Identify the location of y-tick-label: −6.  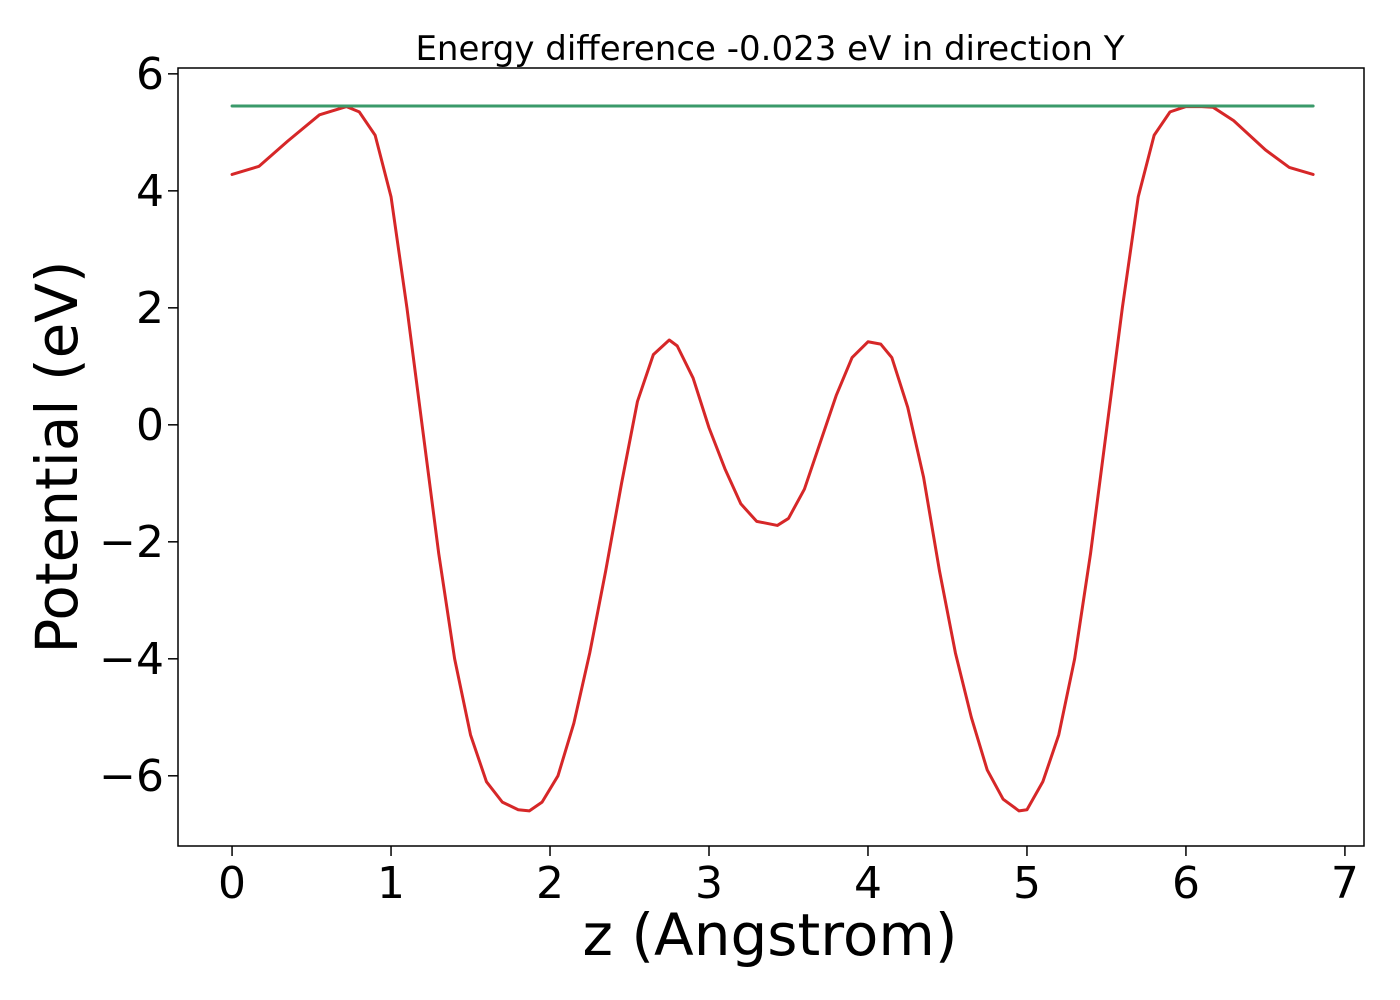
(131, 776).